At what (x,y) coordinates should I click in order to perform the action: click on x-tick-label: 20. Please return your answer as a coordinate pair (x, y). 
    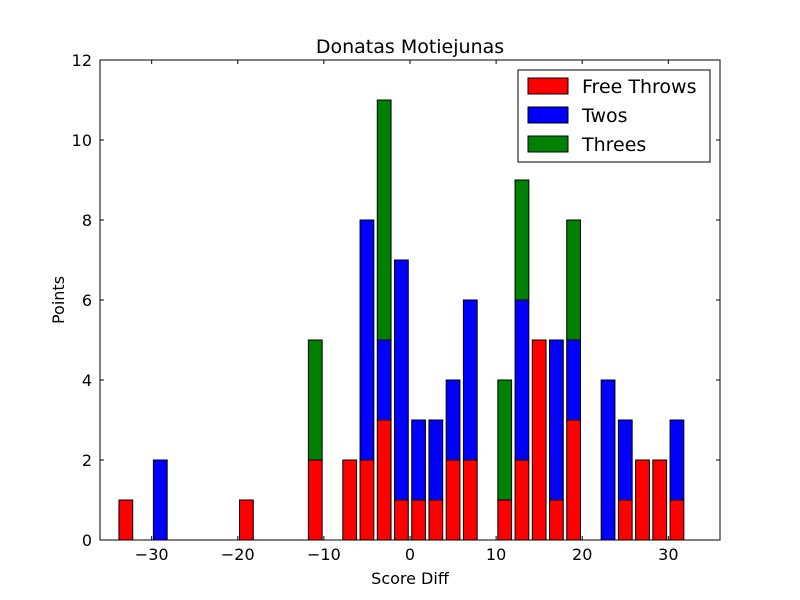
    Looking at the image, I should click on (582, 554).